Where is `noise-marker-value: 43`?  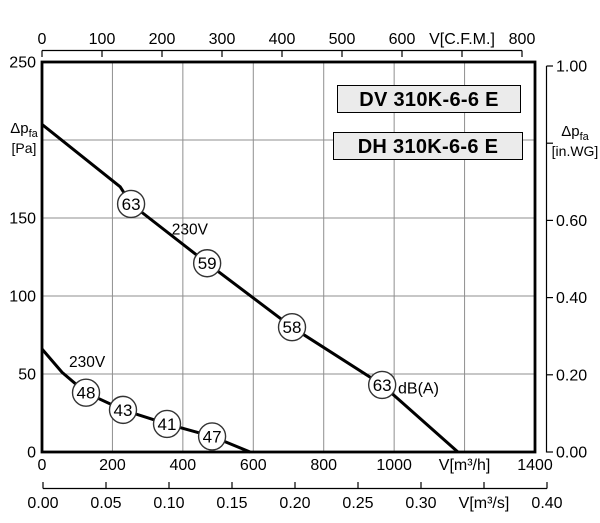 noise-marker-value: 43 is located at coordinates (123, 410).